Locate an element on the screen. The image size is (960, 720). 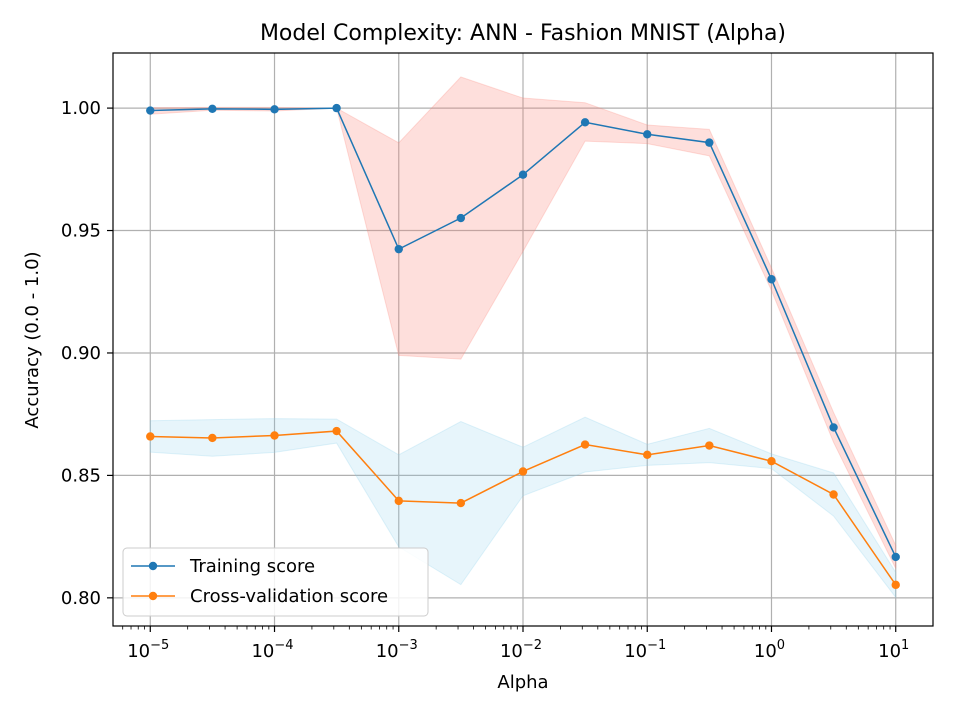
x-axis-label: Alpha is located at coordinates (522, 682).